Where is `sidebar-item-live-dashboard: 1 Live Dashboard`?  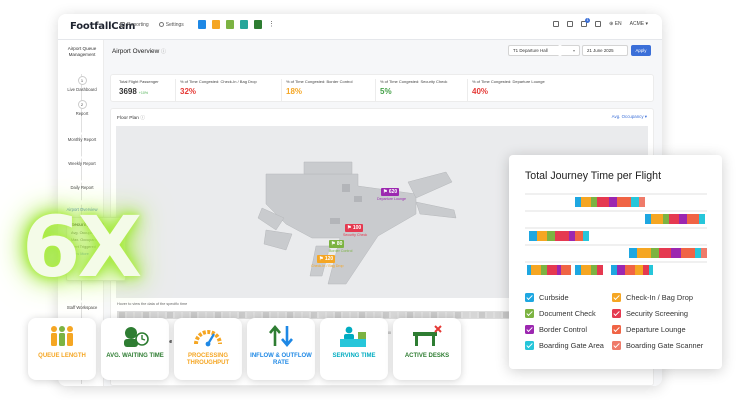
sidebar-item-live-dashboard: 1 Live Dashboard is located at coordinates (82, 84).